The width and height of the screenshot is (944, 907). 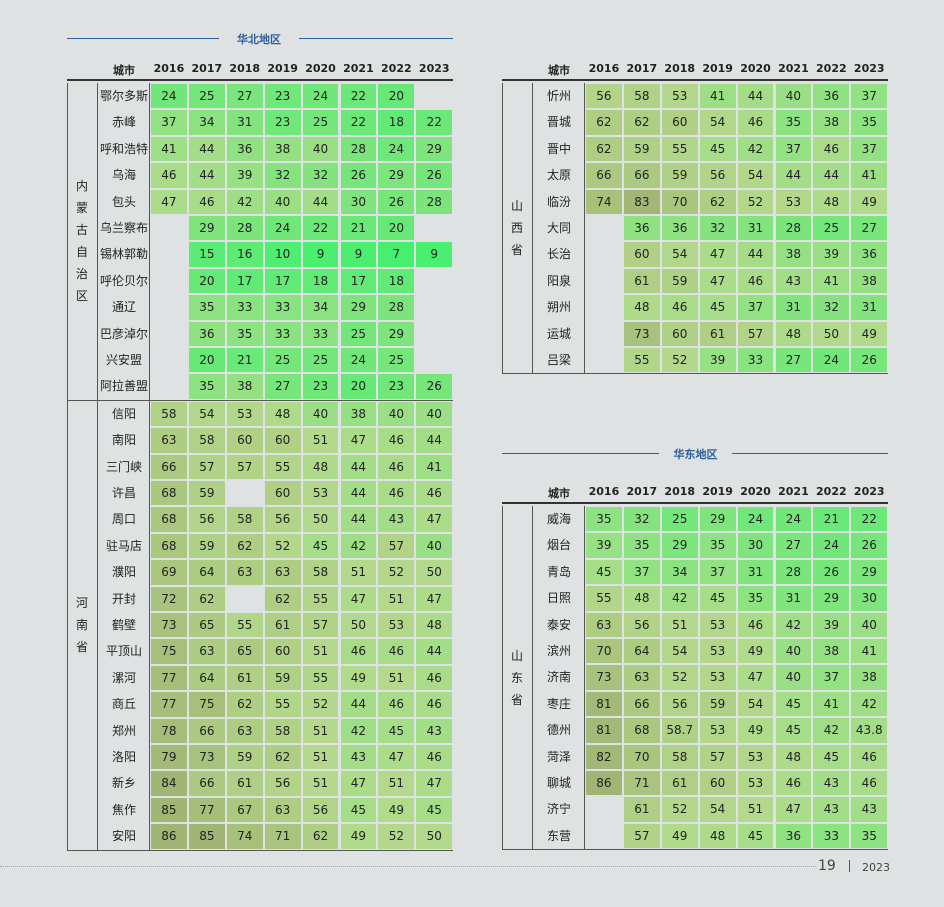 I want to click on shandong-header-row: 城市 2016 2017 2018 2019 2020 2021 2022 2023, so click(x=695, y=493).